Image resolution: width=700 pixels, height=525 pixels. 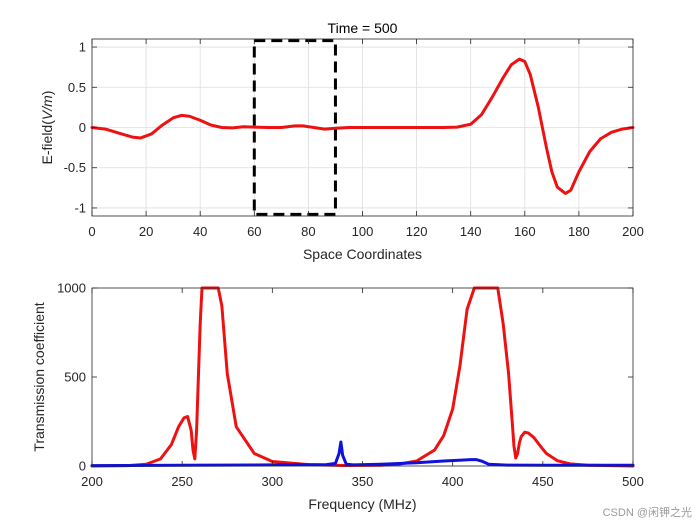 What do you see at coordinates (71, 288) in the screenshot?
I see `y-tick-label: 1000` at bounding box center [71, 288].